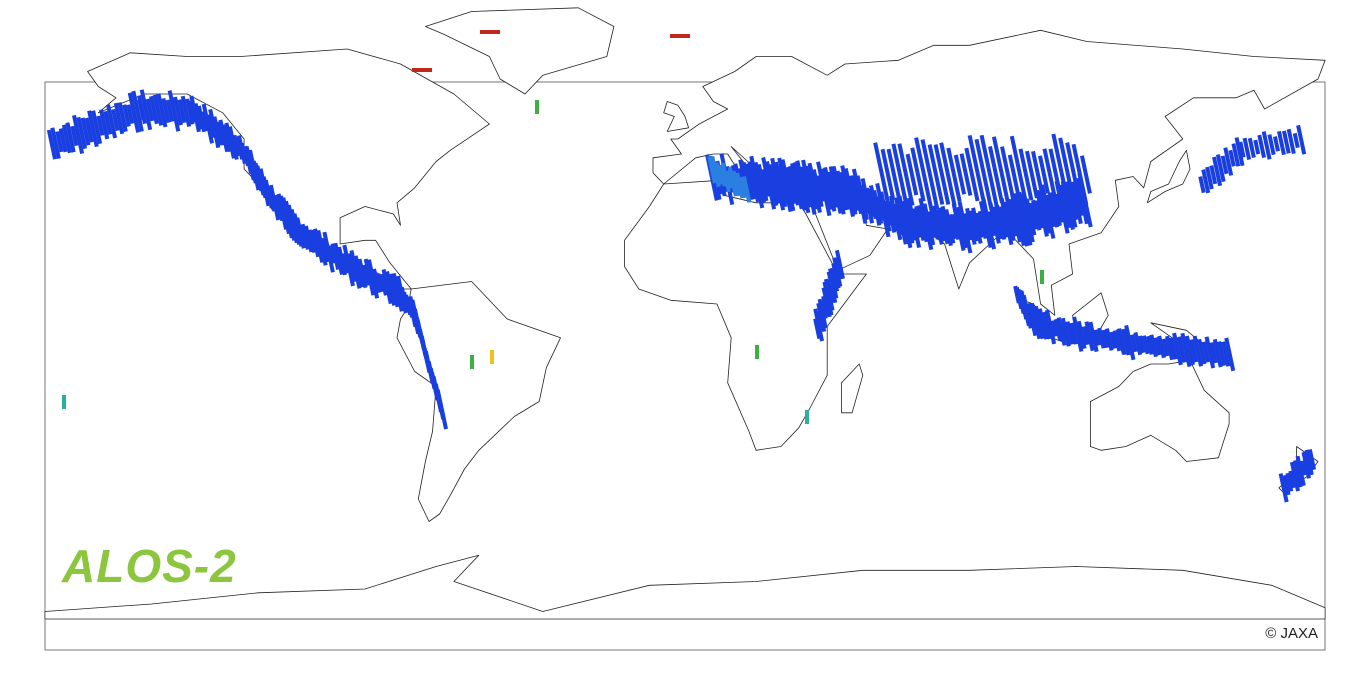 Image resolution: width=1371 pixels, height=679 pixels. What do you see at coordinates (1160, 410) in the screenshot?
I see `australia` at bounding box center [1160, 410].